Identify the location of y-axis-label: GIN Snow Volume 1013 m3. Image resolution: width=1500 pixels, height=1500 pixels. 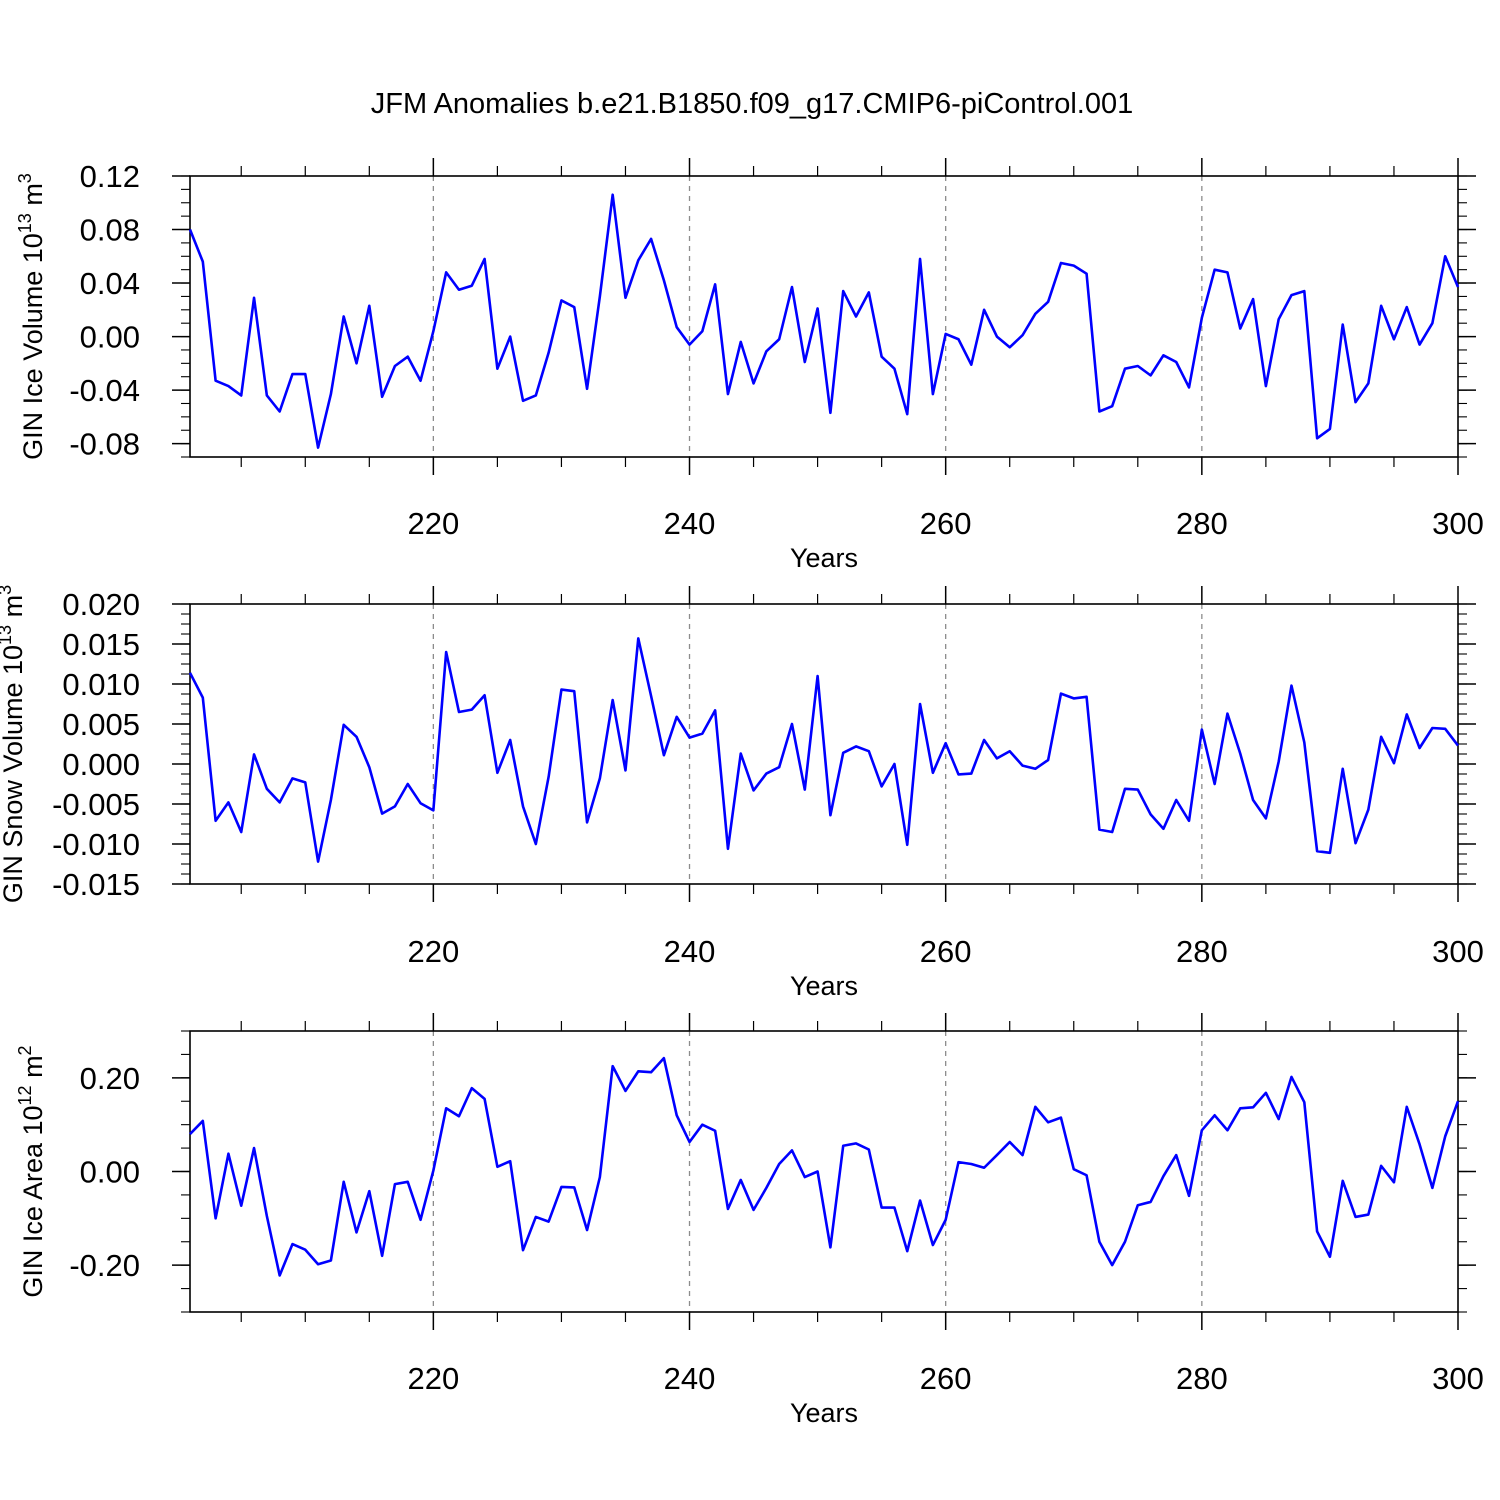
(14, 744).